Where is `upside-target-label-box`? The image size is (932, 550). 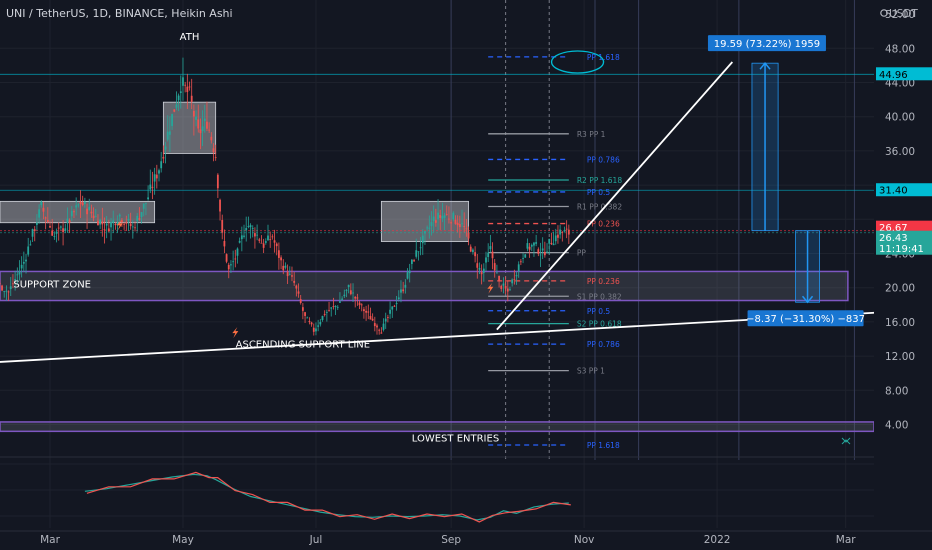 upside-target-label-box is located at coordinates (766, 43).